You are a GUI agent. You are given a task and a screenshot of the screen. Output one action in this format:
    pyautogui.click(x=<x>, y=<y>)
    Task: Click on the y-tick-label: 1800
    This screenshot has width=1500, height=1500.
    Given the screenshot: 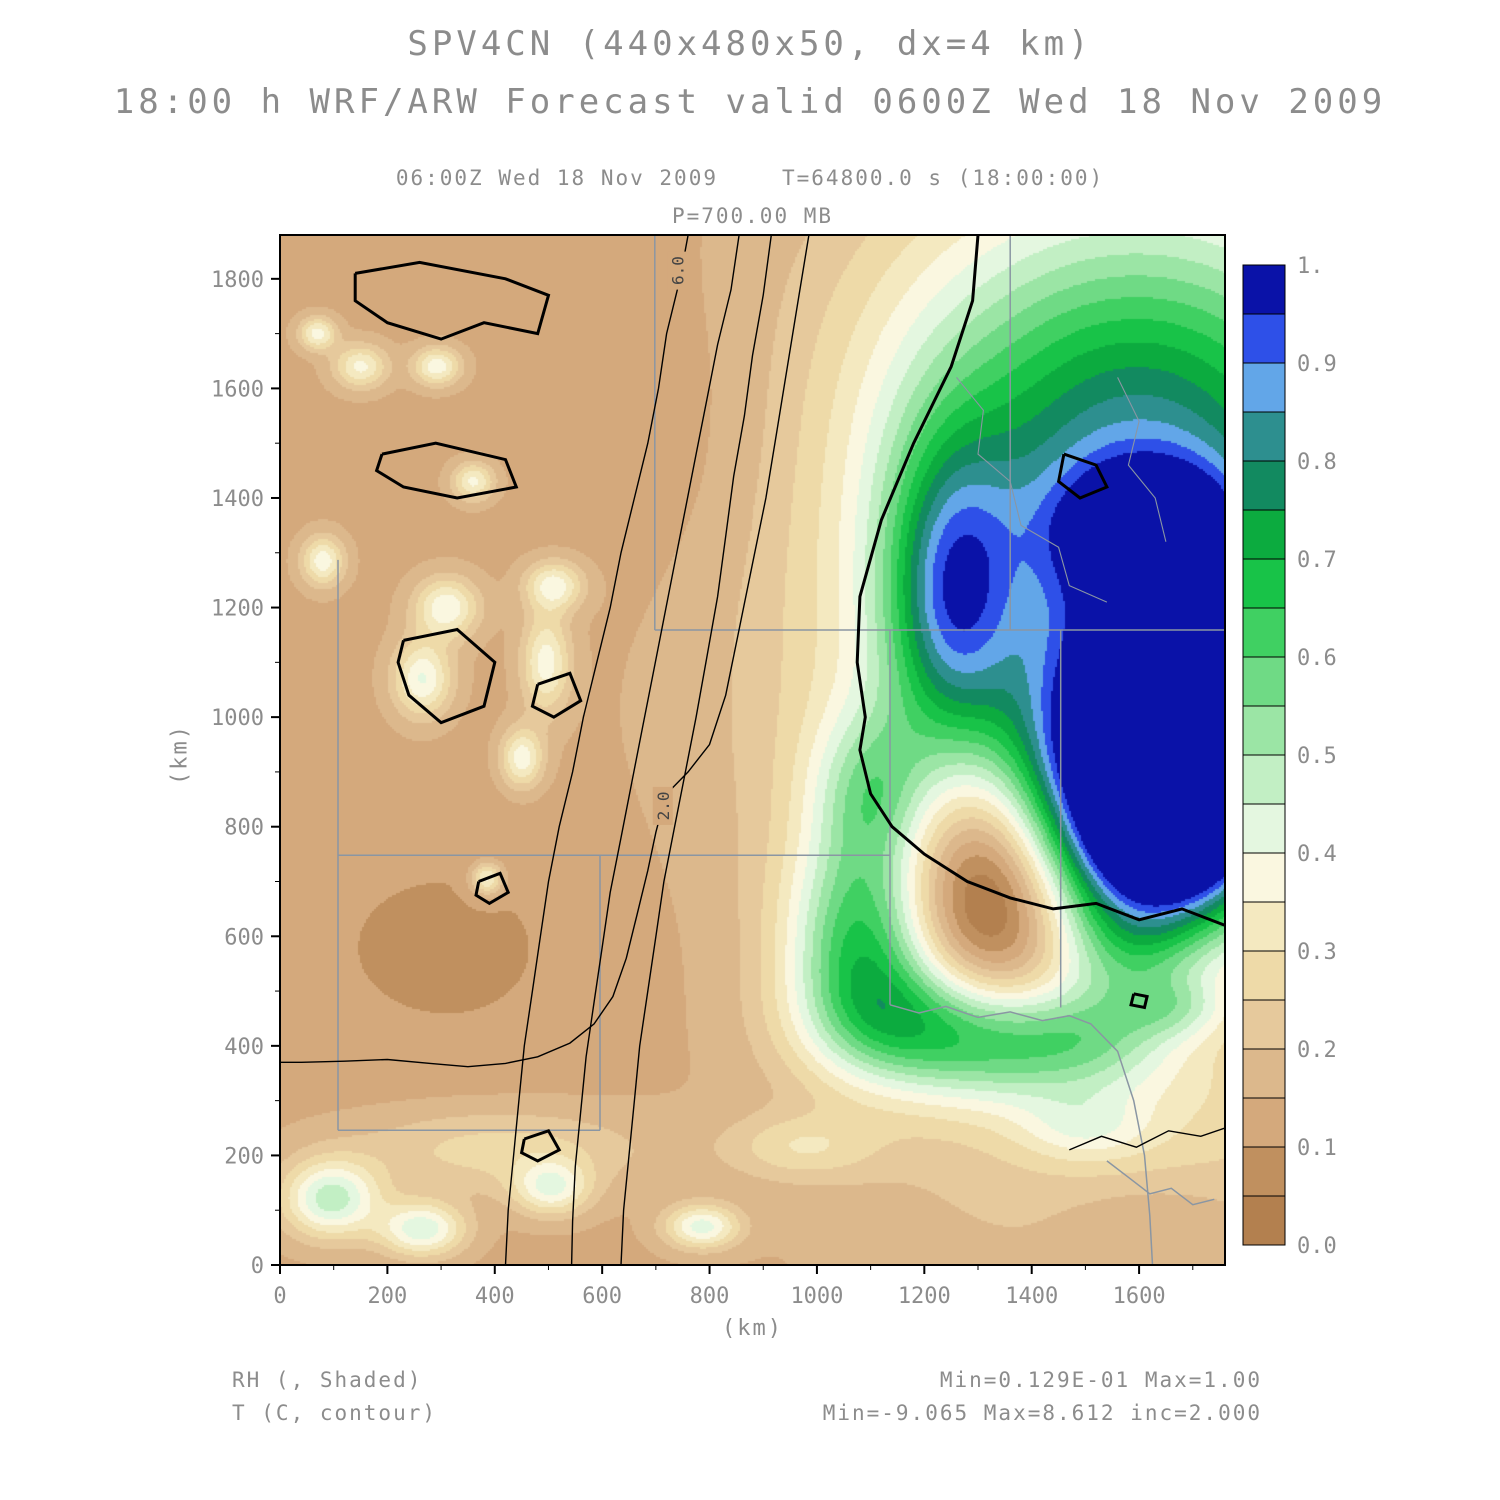 What is the action you would take?
    pyautogui.click(x=237, y=280)
    